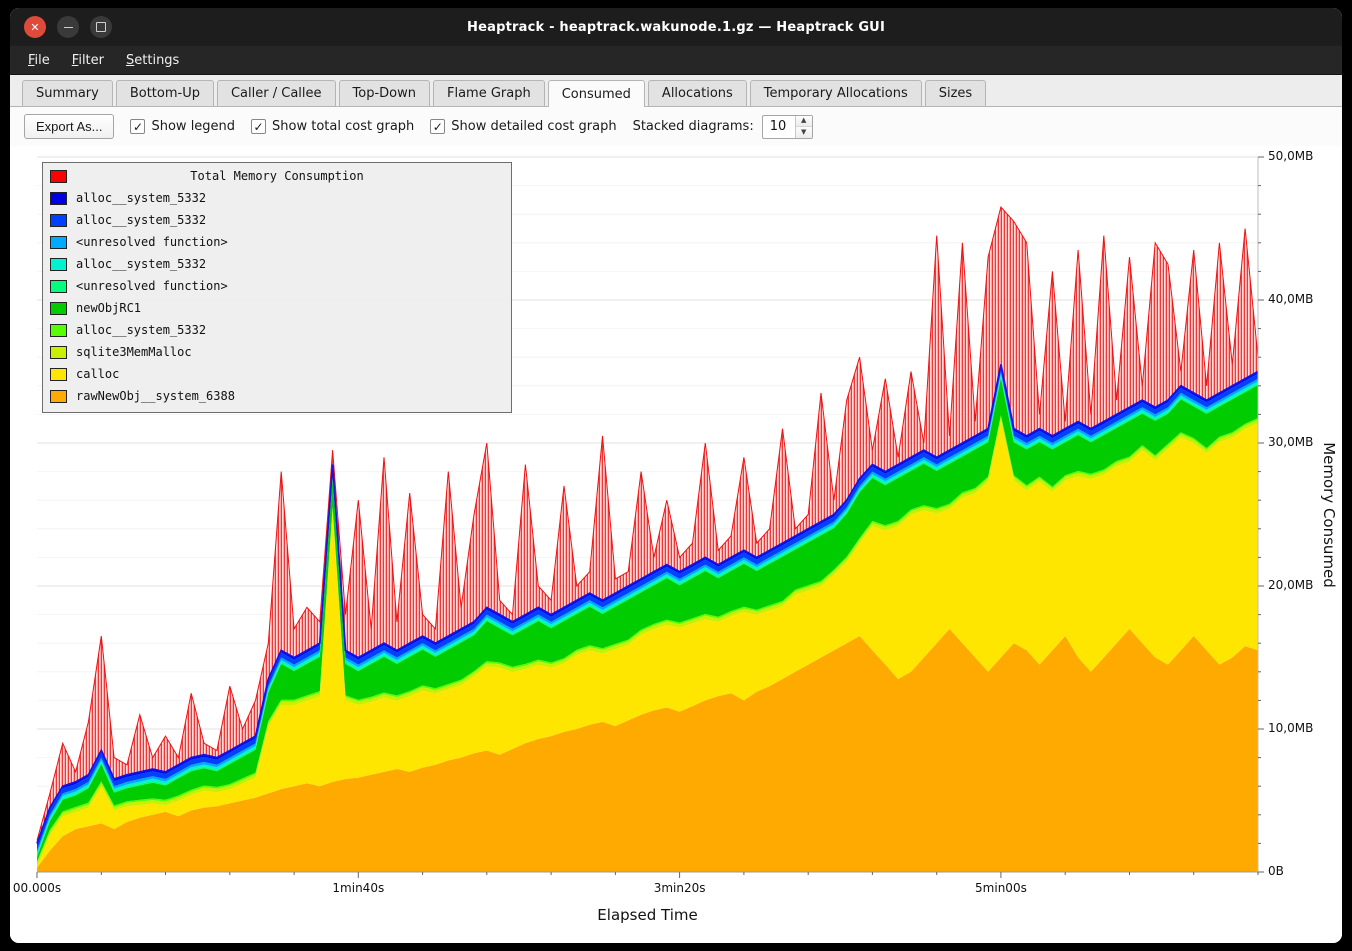  I want to click on checkbox-label: Show total cost graph, so click(343, 126).